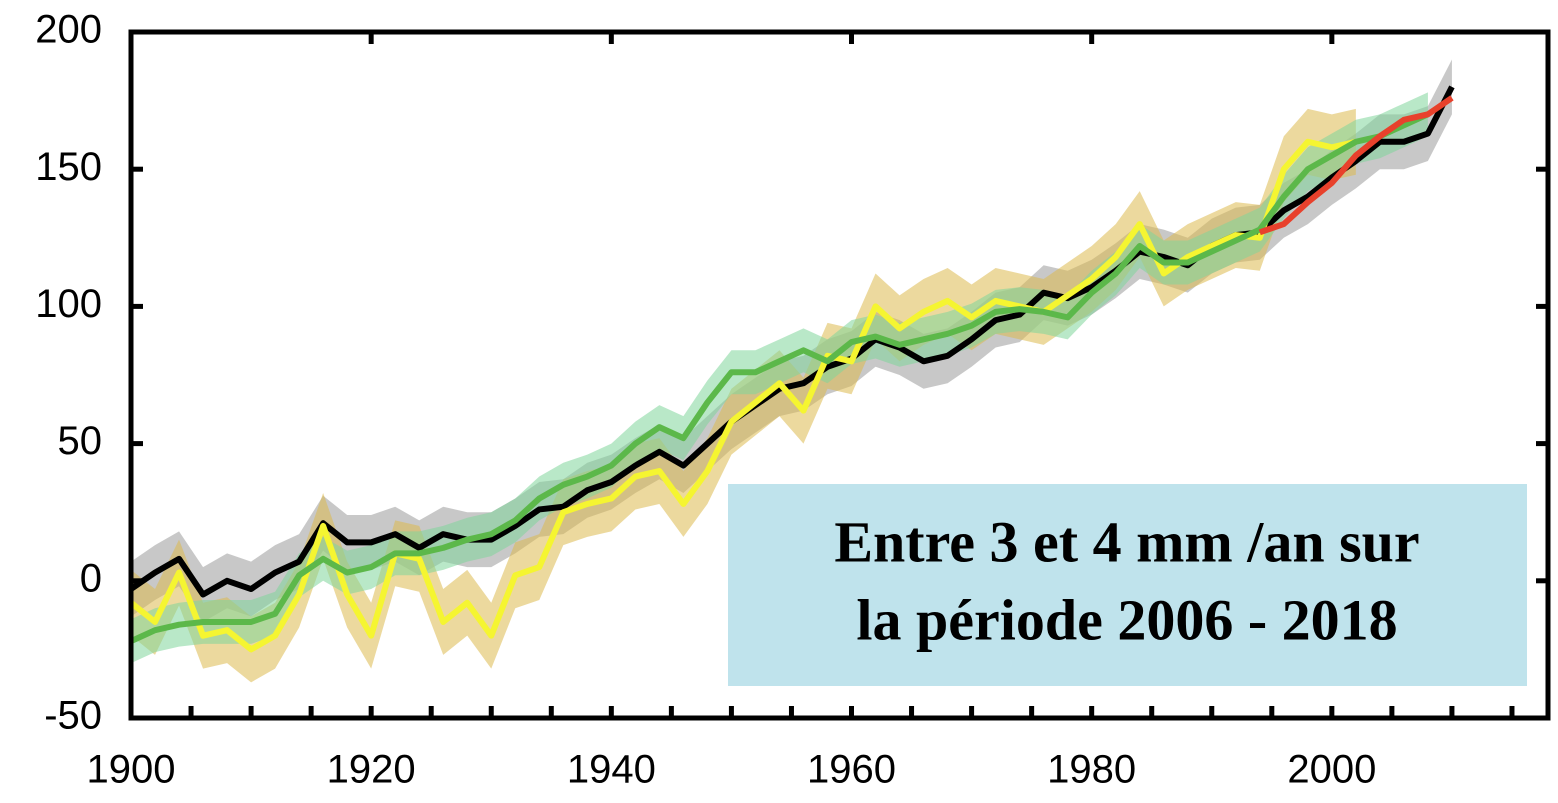 This screenshot has height=803, width=1558. I want to click on y-tick-label: 50, so click(80, 441).